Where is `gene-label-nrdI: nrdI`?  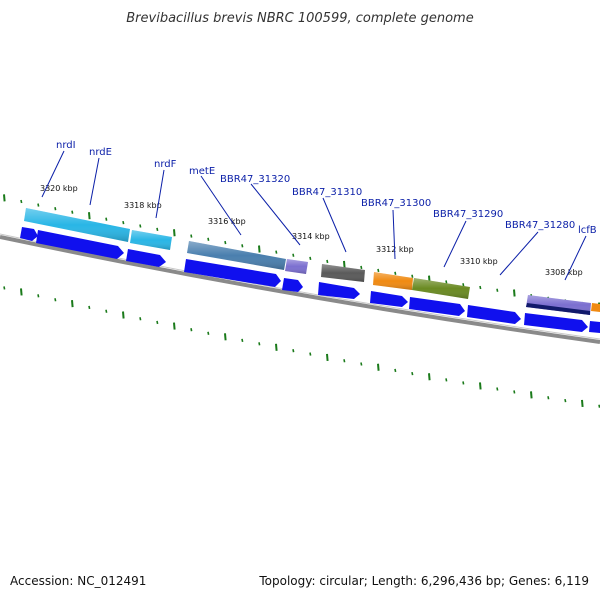 gene-label-nrdI: nrdI is located at coordinates (66, 145).